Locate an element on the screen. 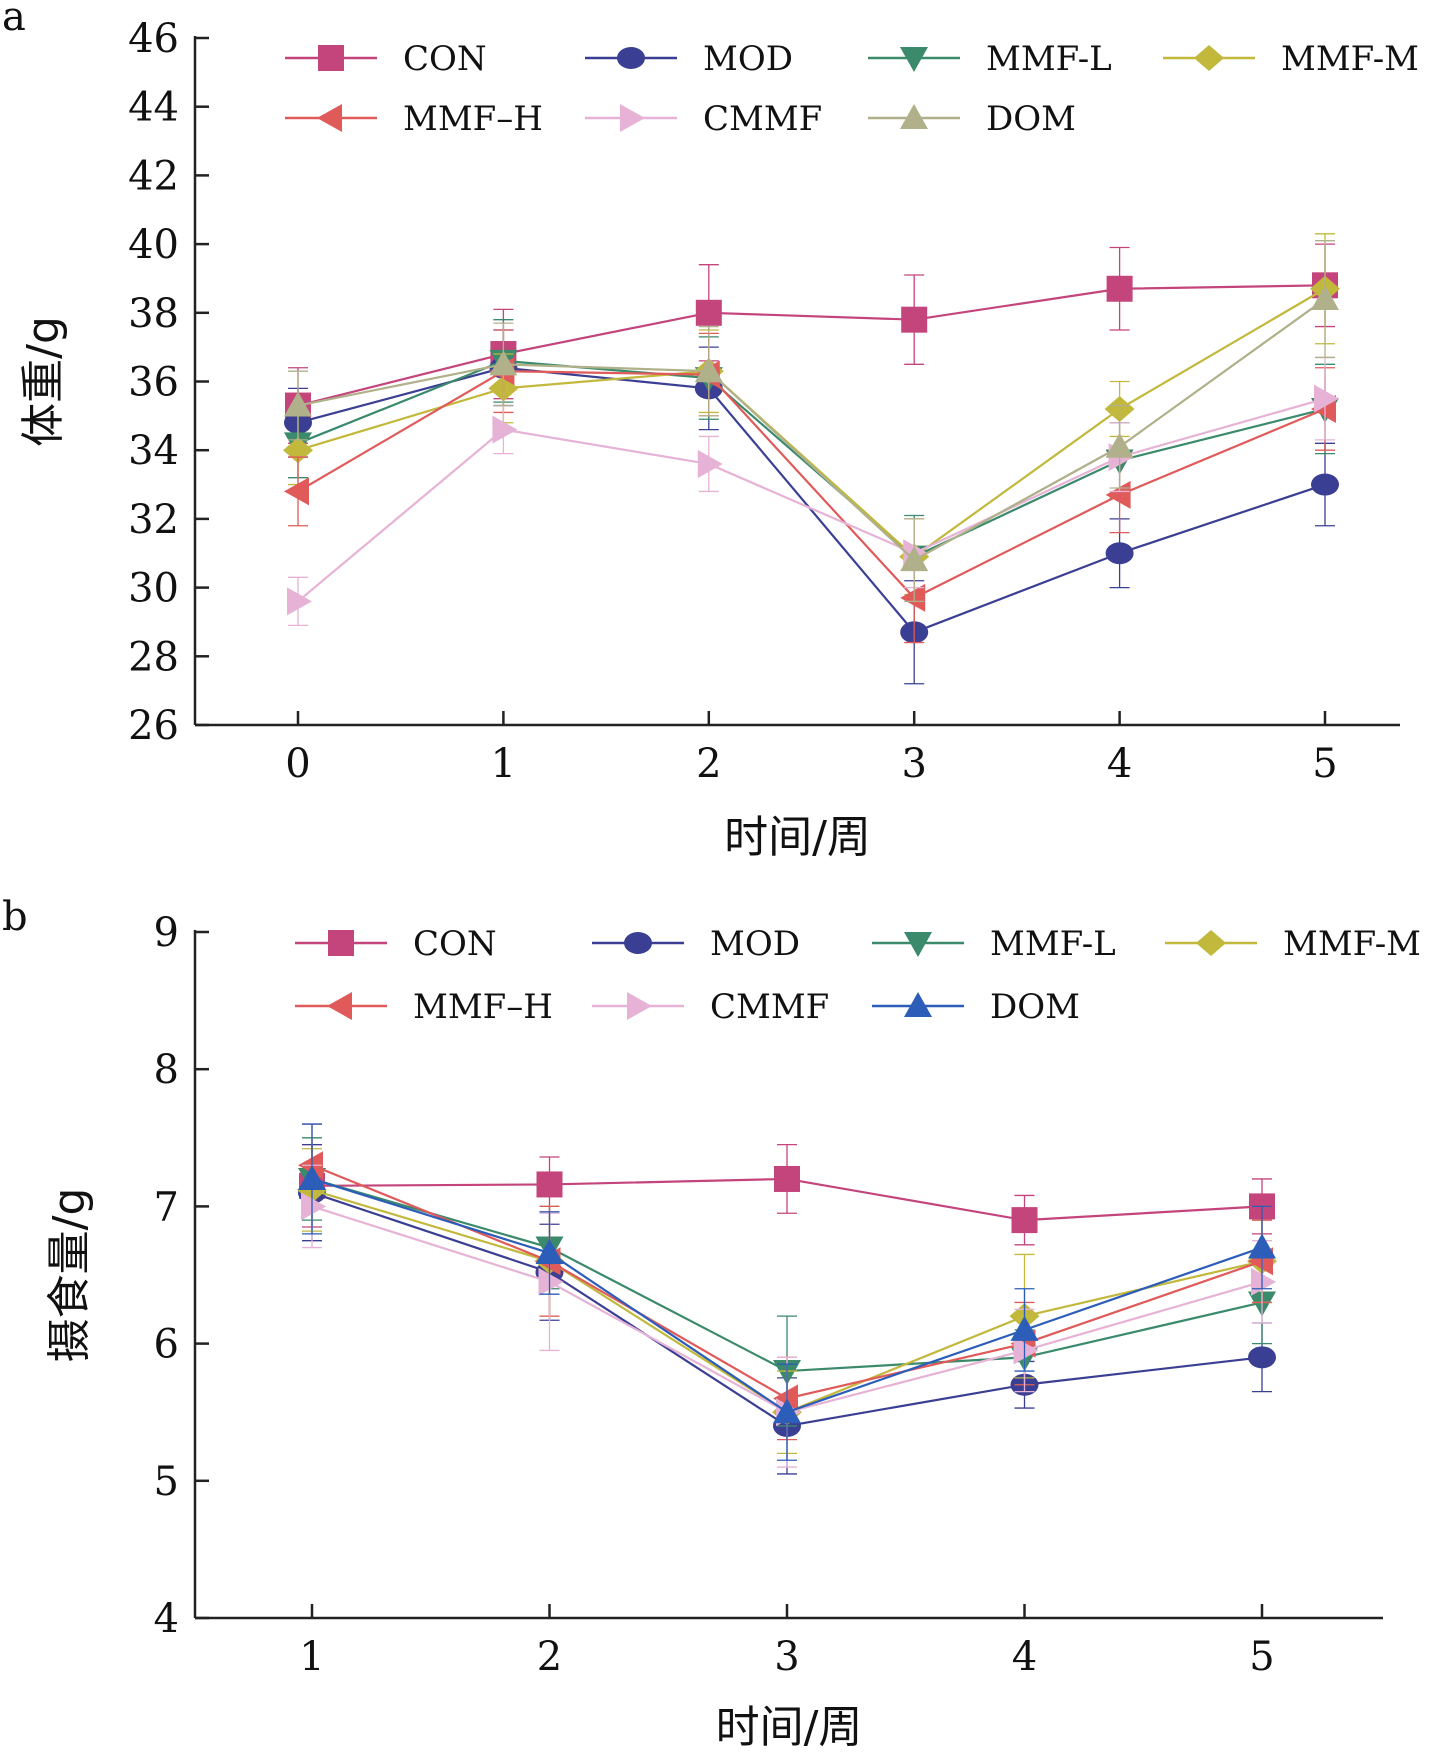  legend-item: DOM is located at coordinates (976, 1007).